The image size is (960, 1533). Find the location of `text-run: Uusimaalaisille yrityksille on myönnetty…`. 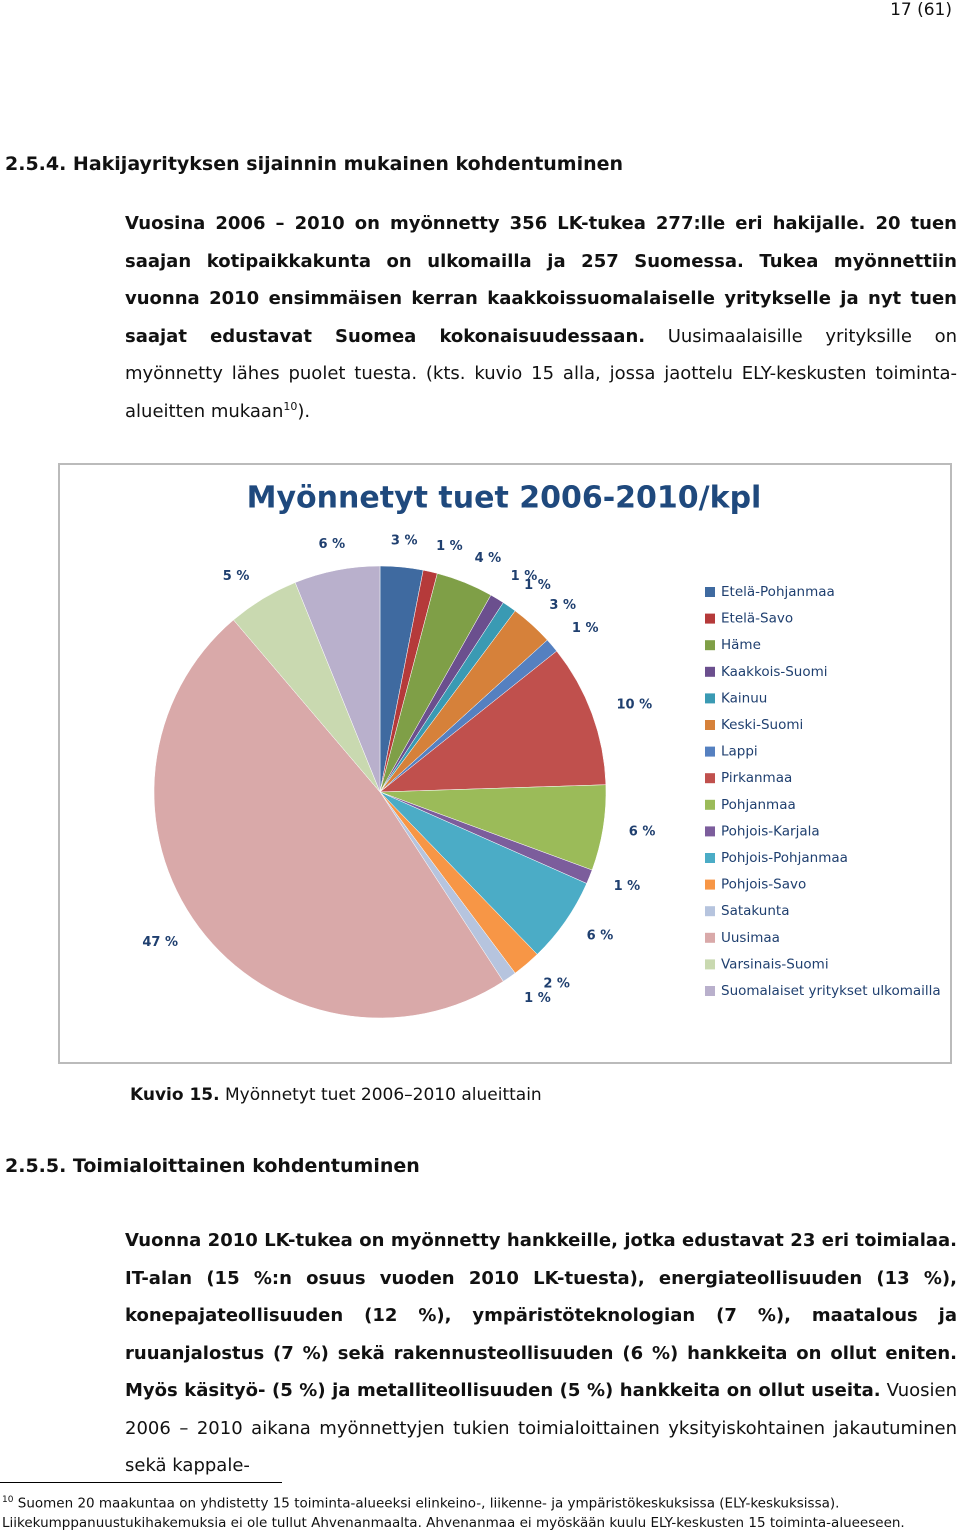

text-run: Uusimaalaisille yrityksille on myönnetty… is located at coordinates (541, 373).